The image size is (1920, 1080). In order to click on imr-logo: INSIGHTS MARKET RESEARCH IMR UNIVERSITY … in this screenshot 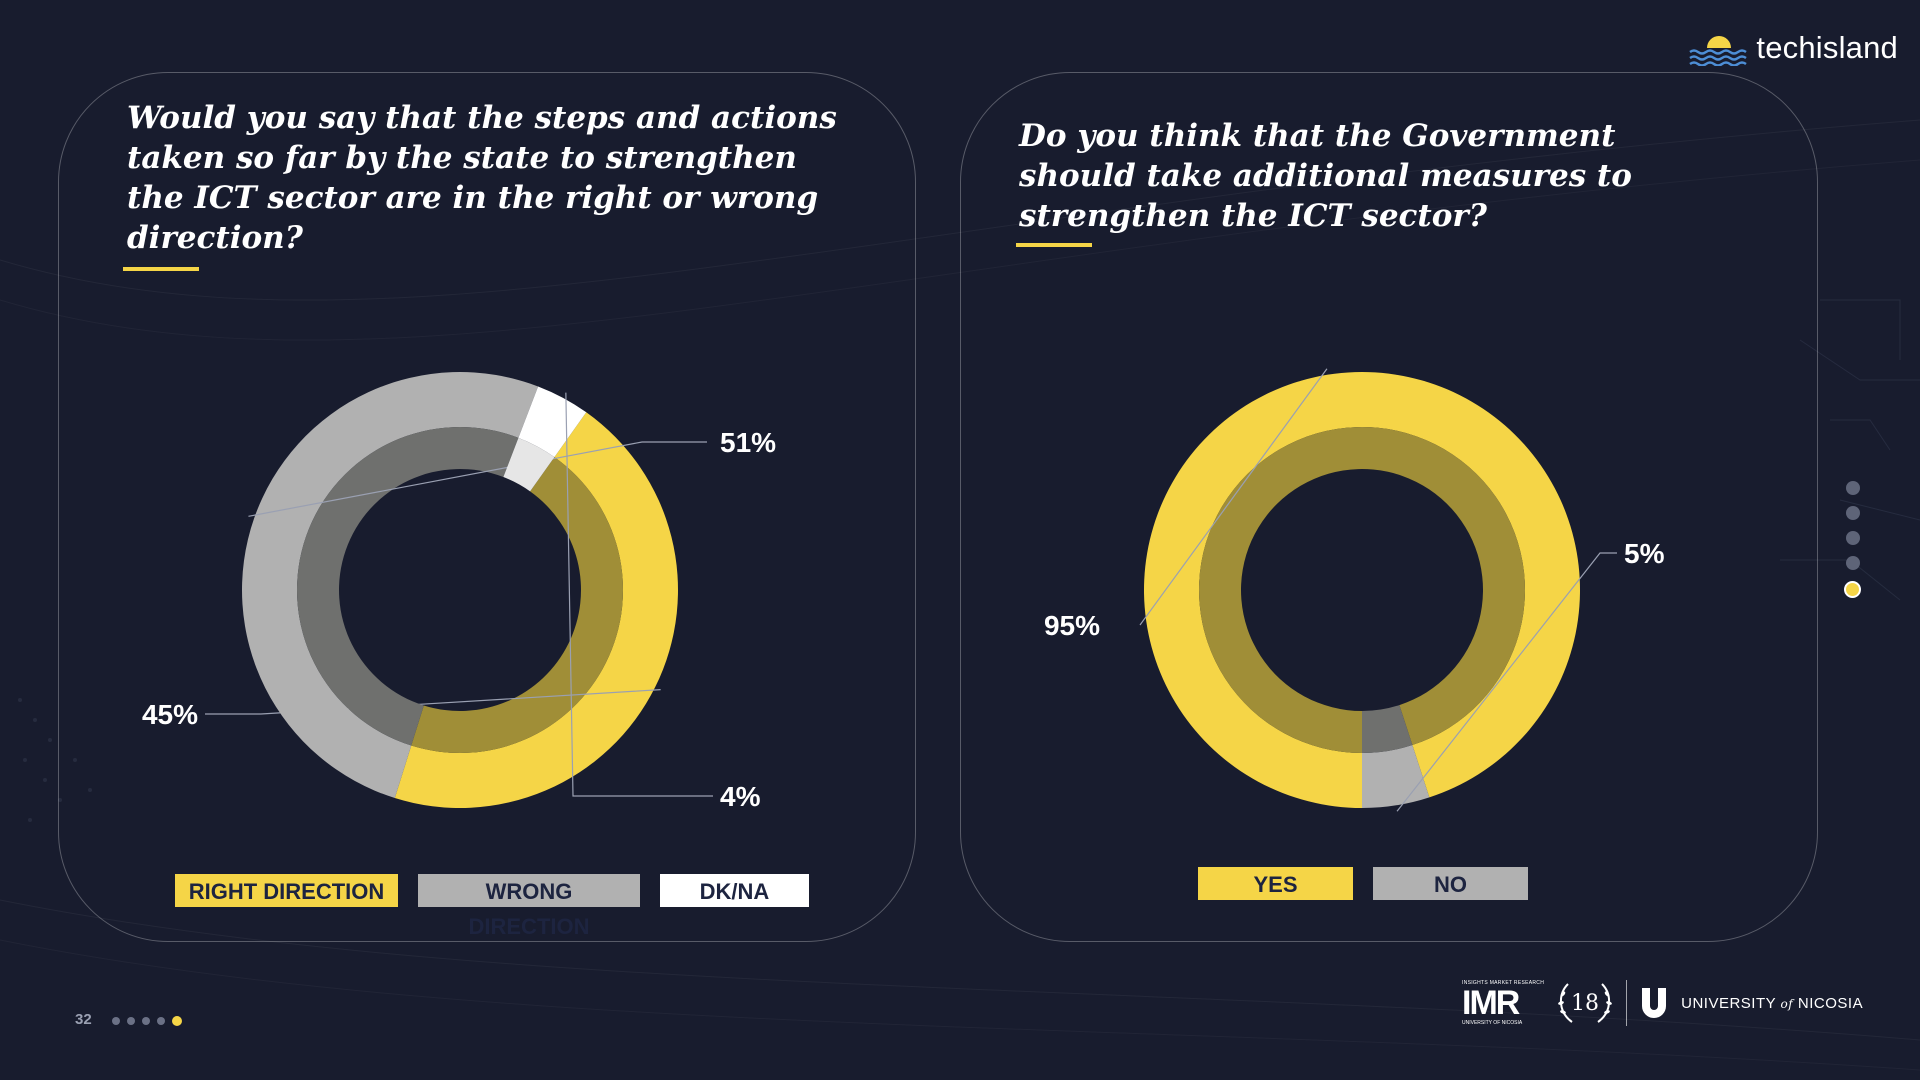, I will do `click(1503, 1003)`.